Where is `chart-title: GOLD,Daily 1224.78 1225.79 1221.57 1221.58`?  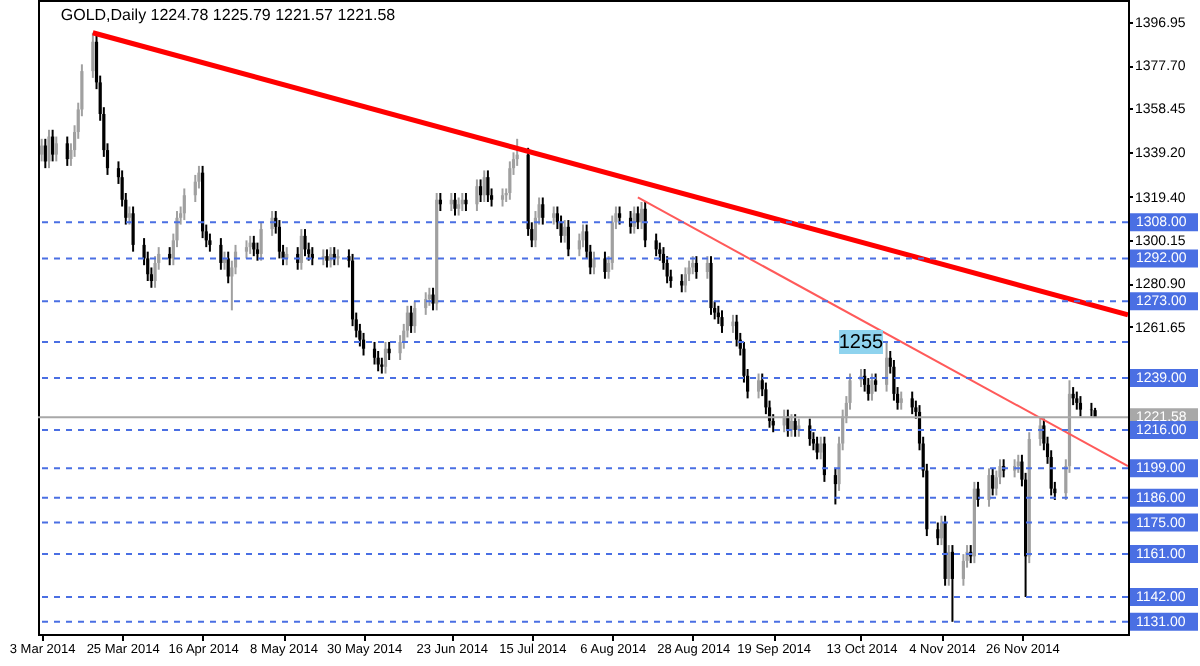
chart-title: GOLD,Daily 1224.78 1225.79 1221.57 1221.58 is located at coordinates (228, 15).